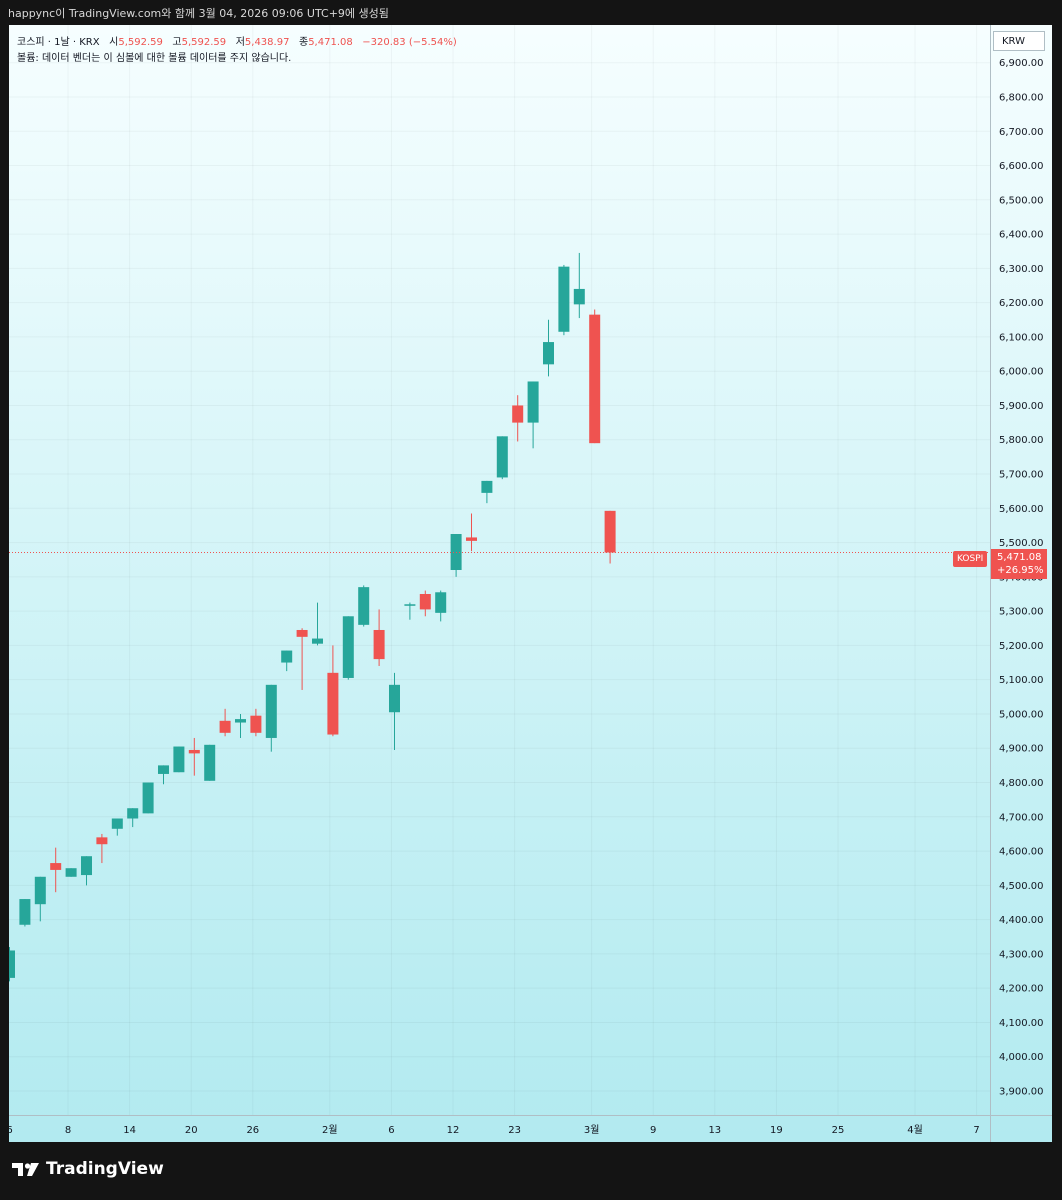 Image resolution: width=1062 pixels, height=1200 pixels. I want to click on x-tick-label: 14, so click(129, 1130).